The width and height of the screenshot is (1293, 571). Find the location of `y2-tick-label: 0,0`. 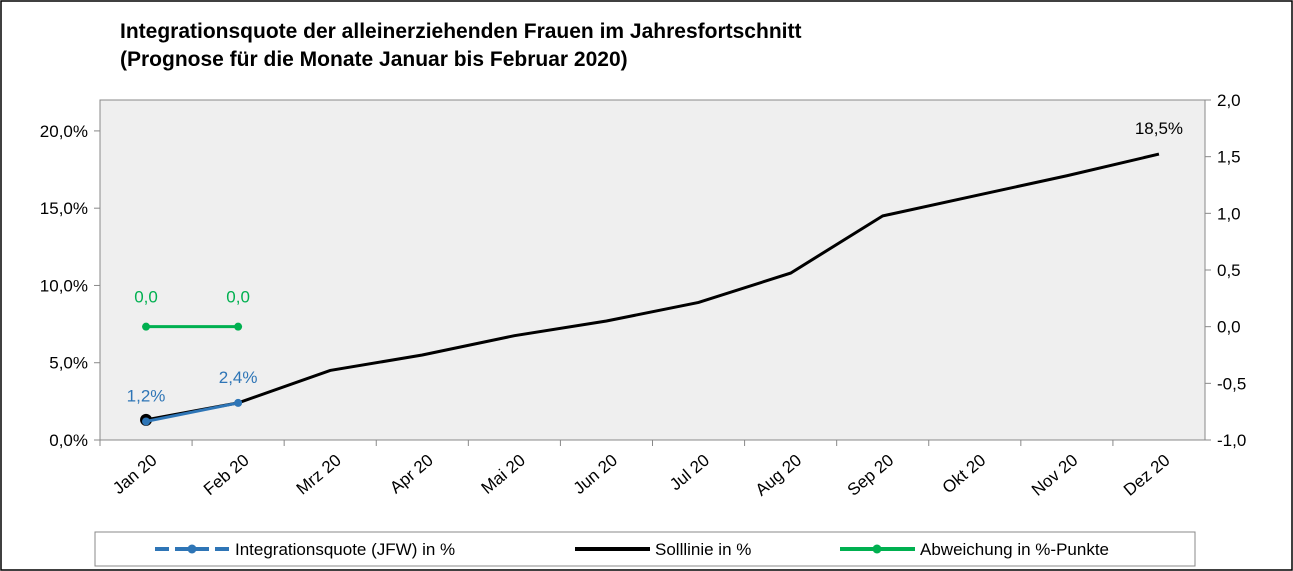

y2-tick-label: 0,0 is located at coordinates (1229, 327).